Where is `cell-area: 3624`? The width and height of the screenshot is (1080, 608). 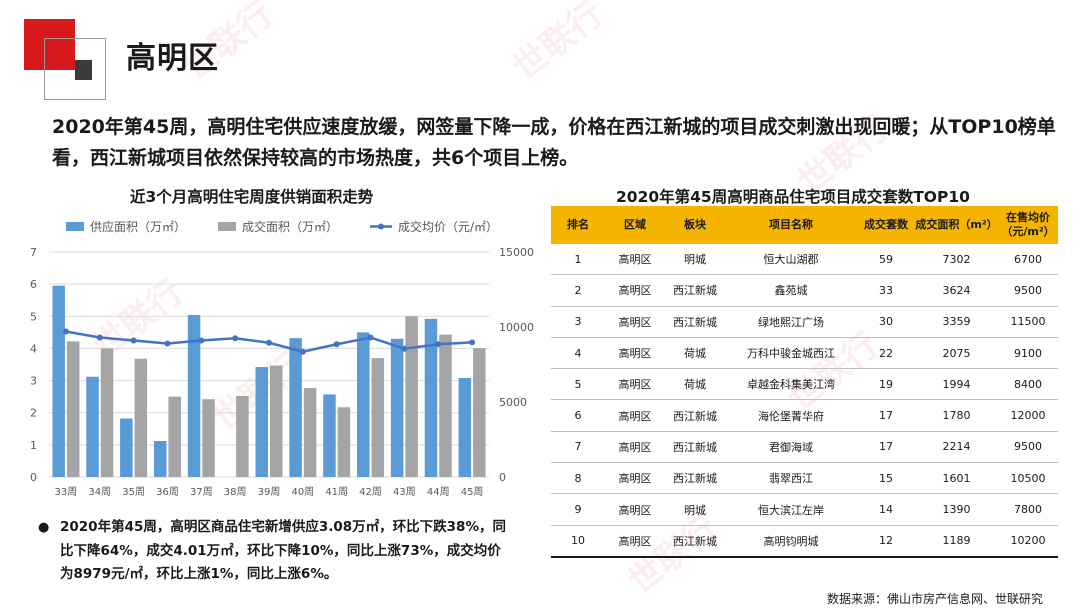 cell-area: 3624 is located at coordinates (956, 290).